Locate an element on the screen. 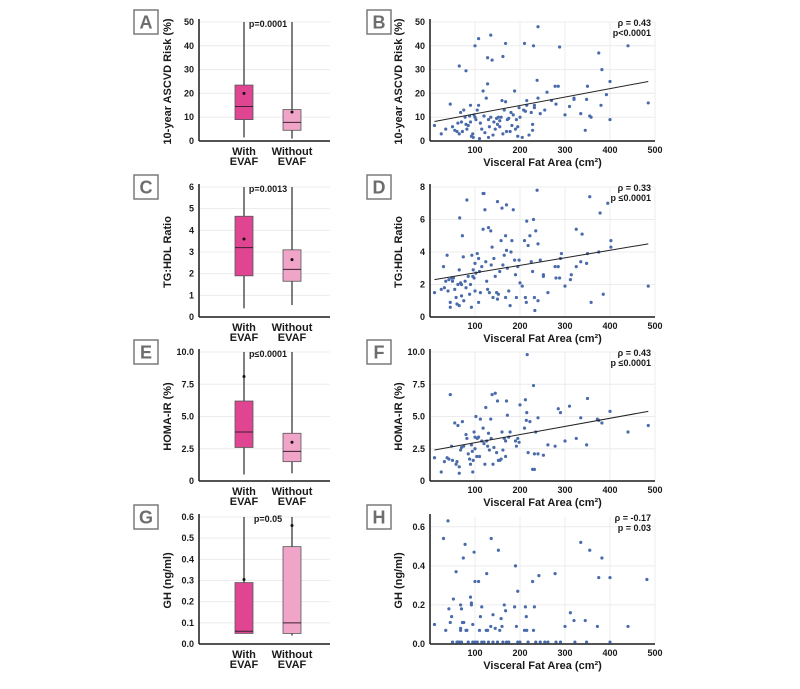  y-tick-label: 4 is located at coordinates (422, 252).